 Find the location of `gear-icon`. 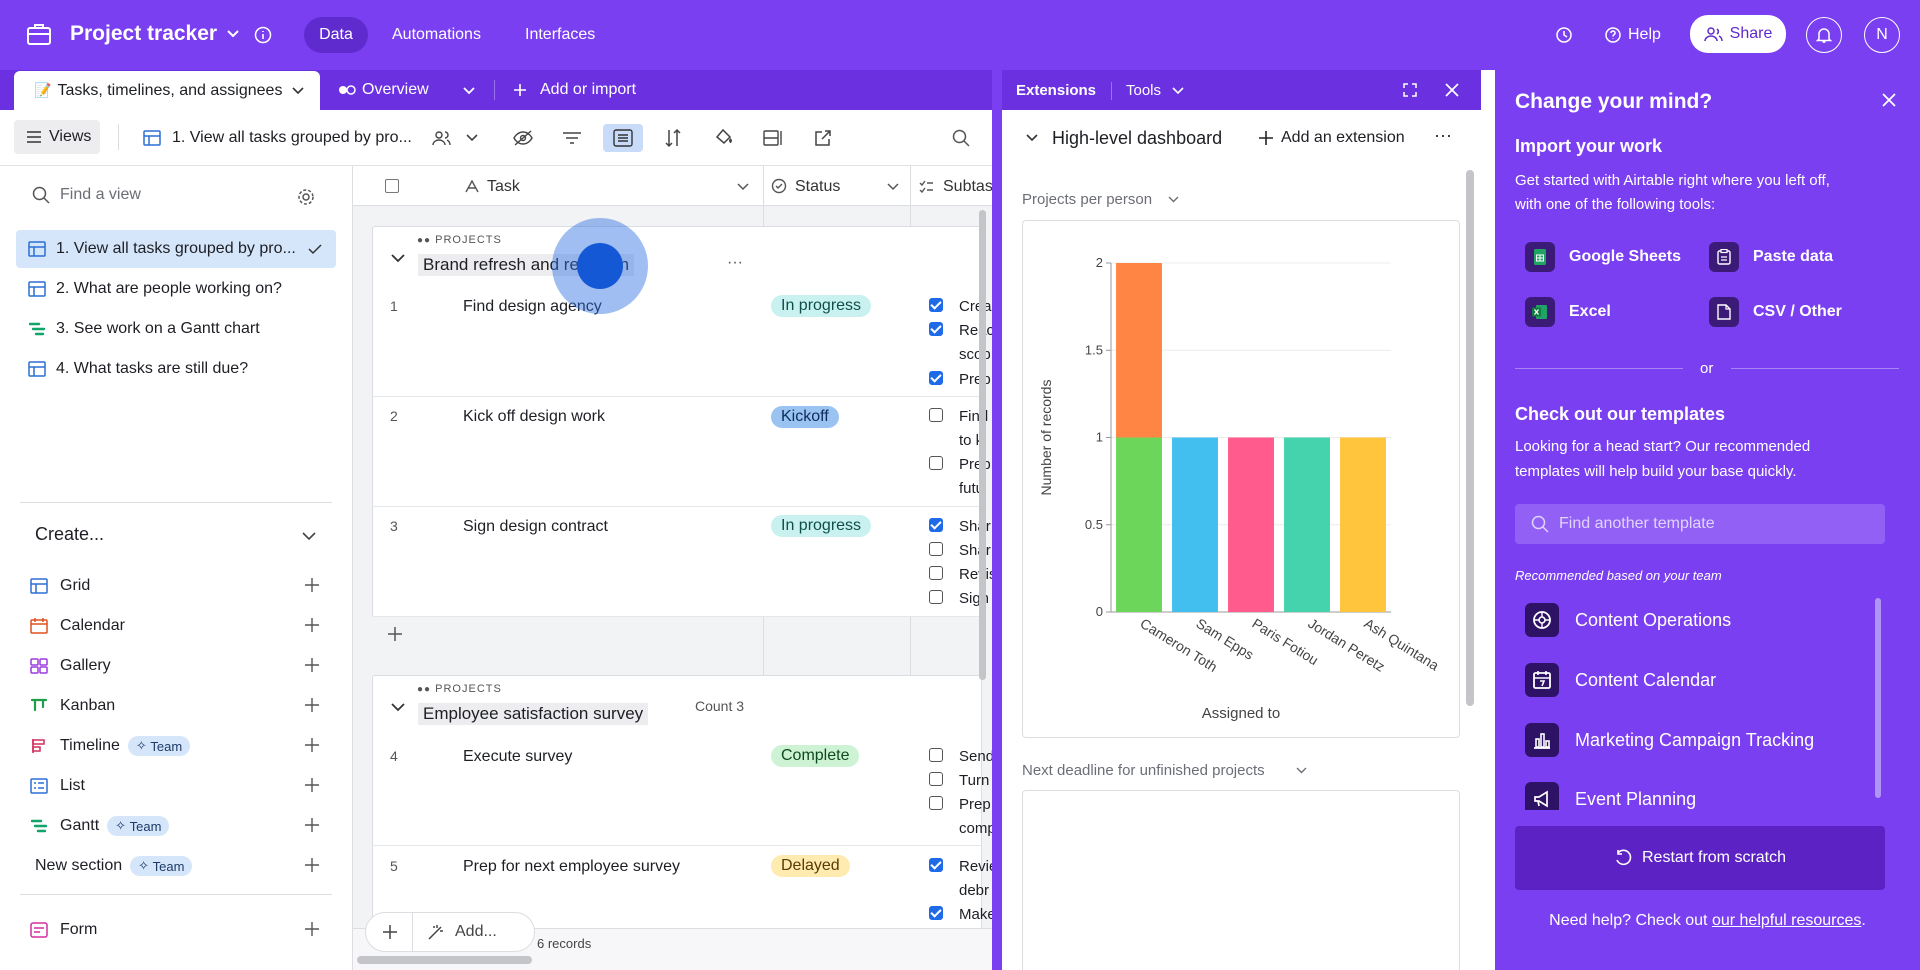

gear-icon is located at coordinates (306, 197).